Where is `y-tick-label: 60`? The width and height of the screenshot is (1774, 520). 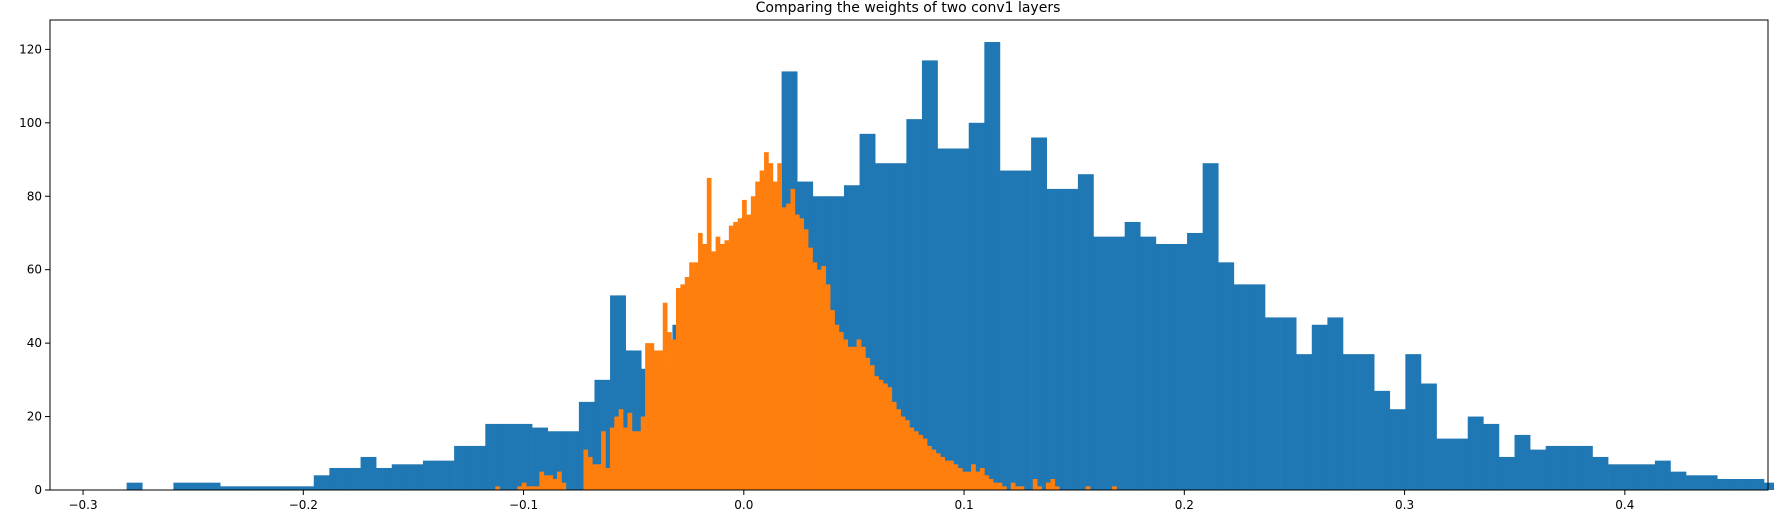
y-tick-label: 60 is located at coordinates (34, 270).